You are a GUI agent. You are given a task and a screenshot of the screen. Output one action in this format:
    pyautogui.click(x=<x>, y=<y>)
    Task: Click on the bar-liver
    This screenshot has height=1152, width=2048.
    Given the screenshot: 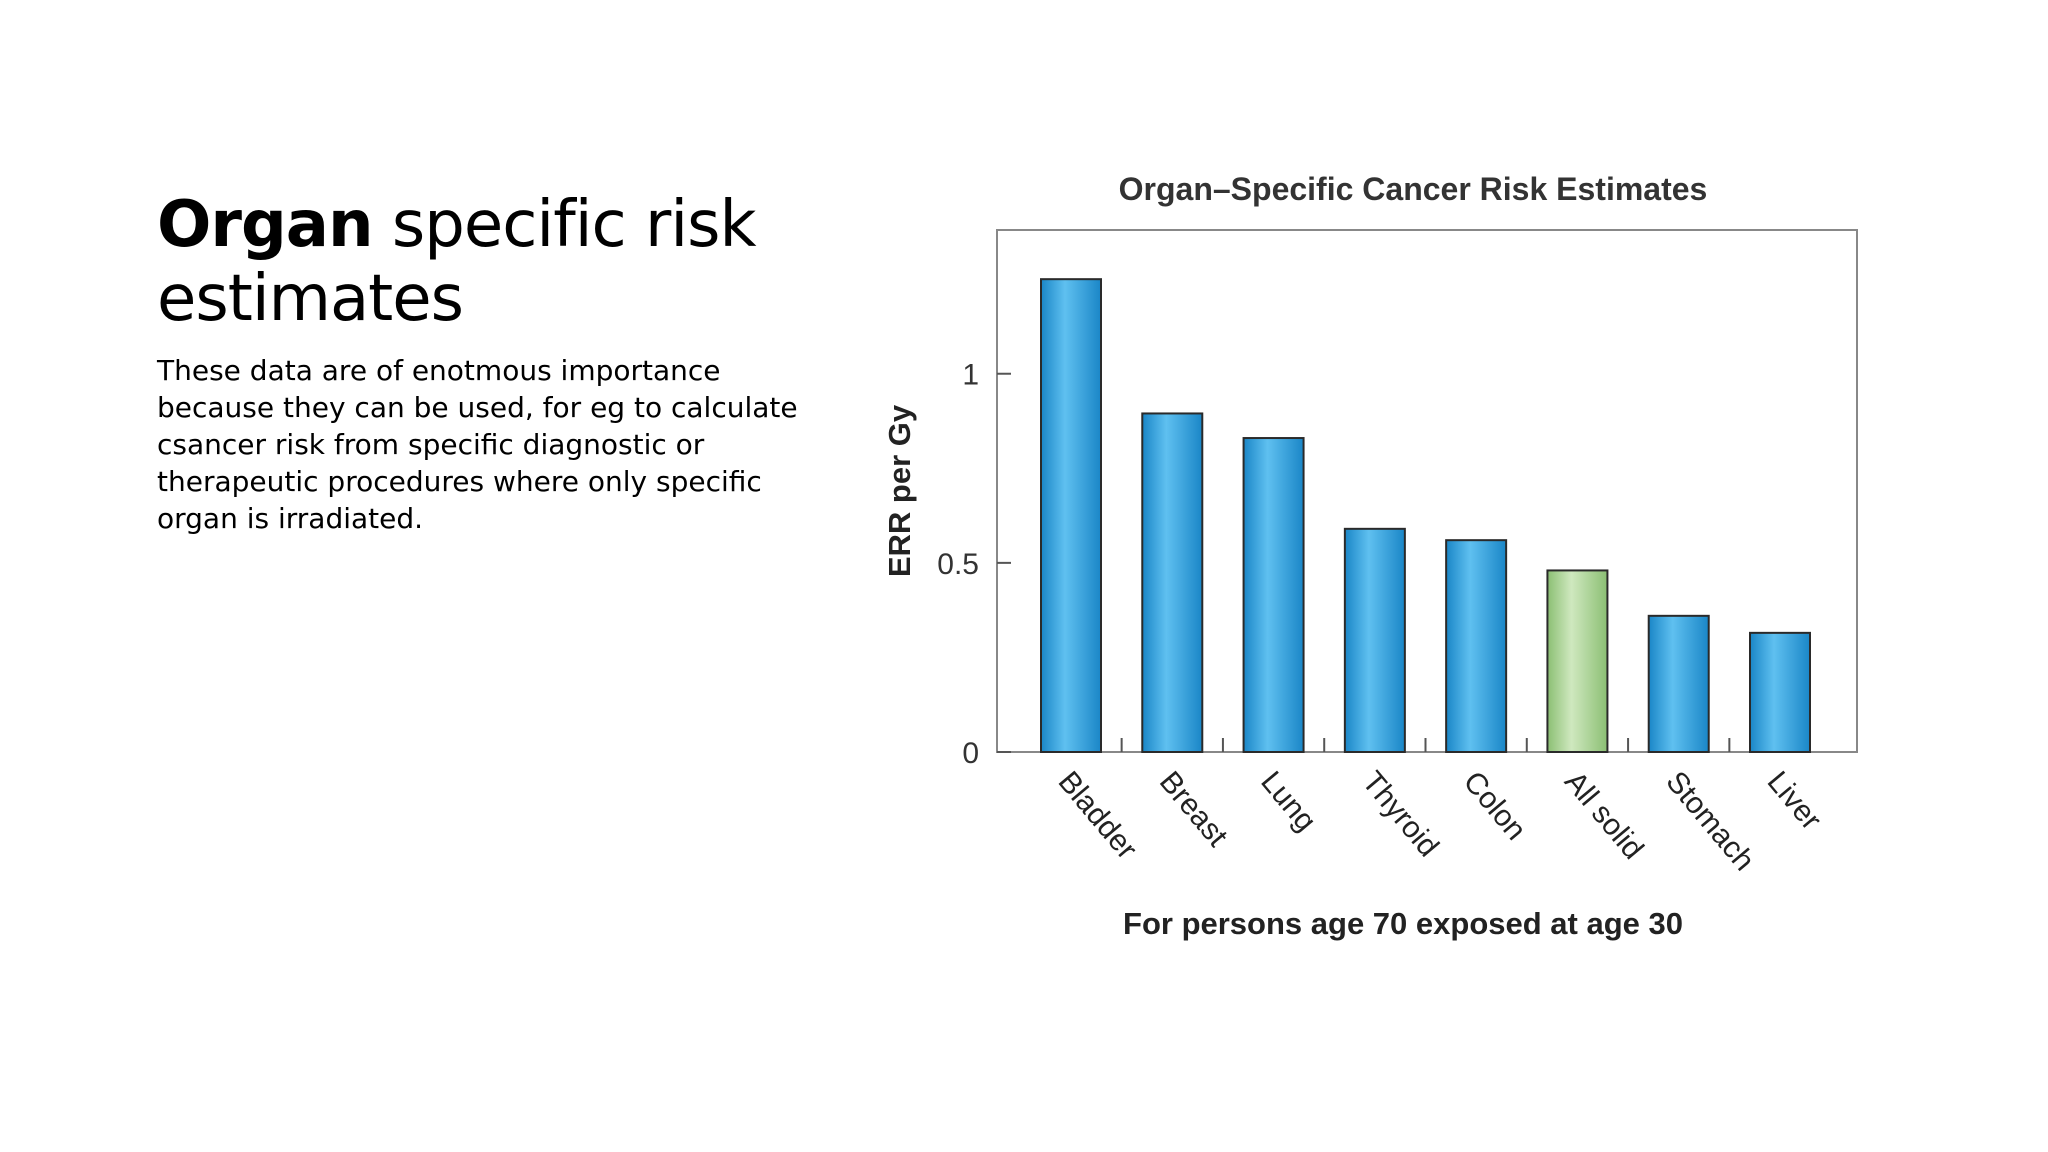 What is the action you would take?
    pyautogui.click(x=1780, y=692)
    